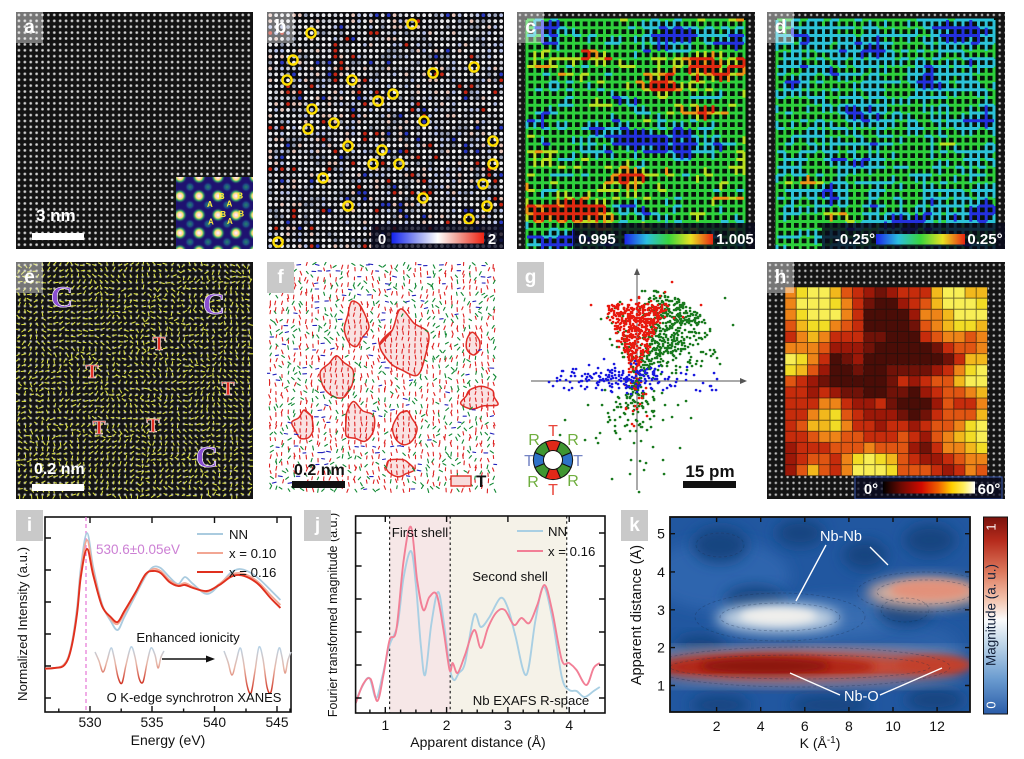  I want to click on svg-text: x = 0.10, so click(252, 553).